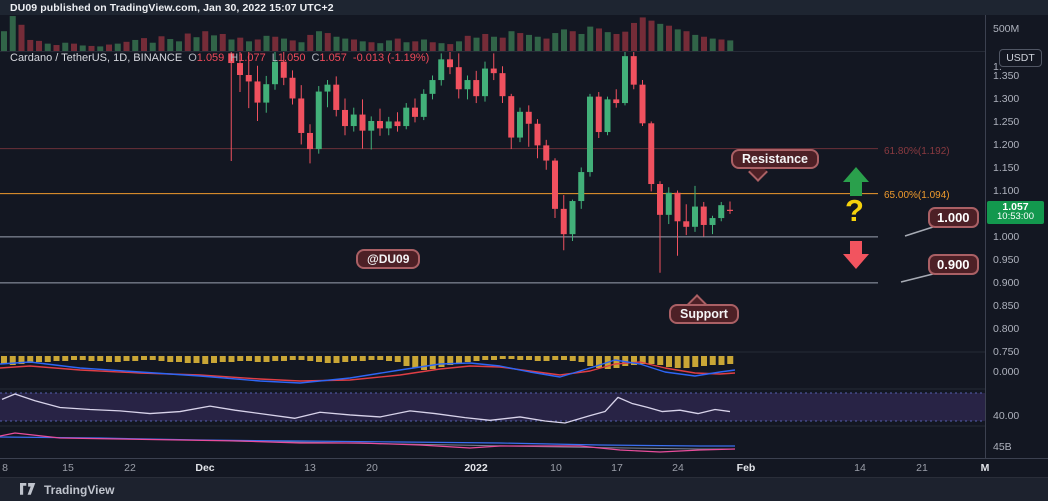 This screenshot has height=501, width=1048. I want to click on price-tick: 0.900, so click(1006, 283).